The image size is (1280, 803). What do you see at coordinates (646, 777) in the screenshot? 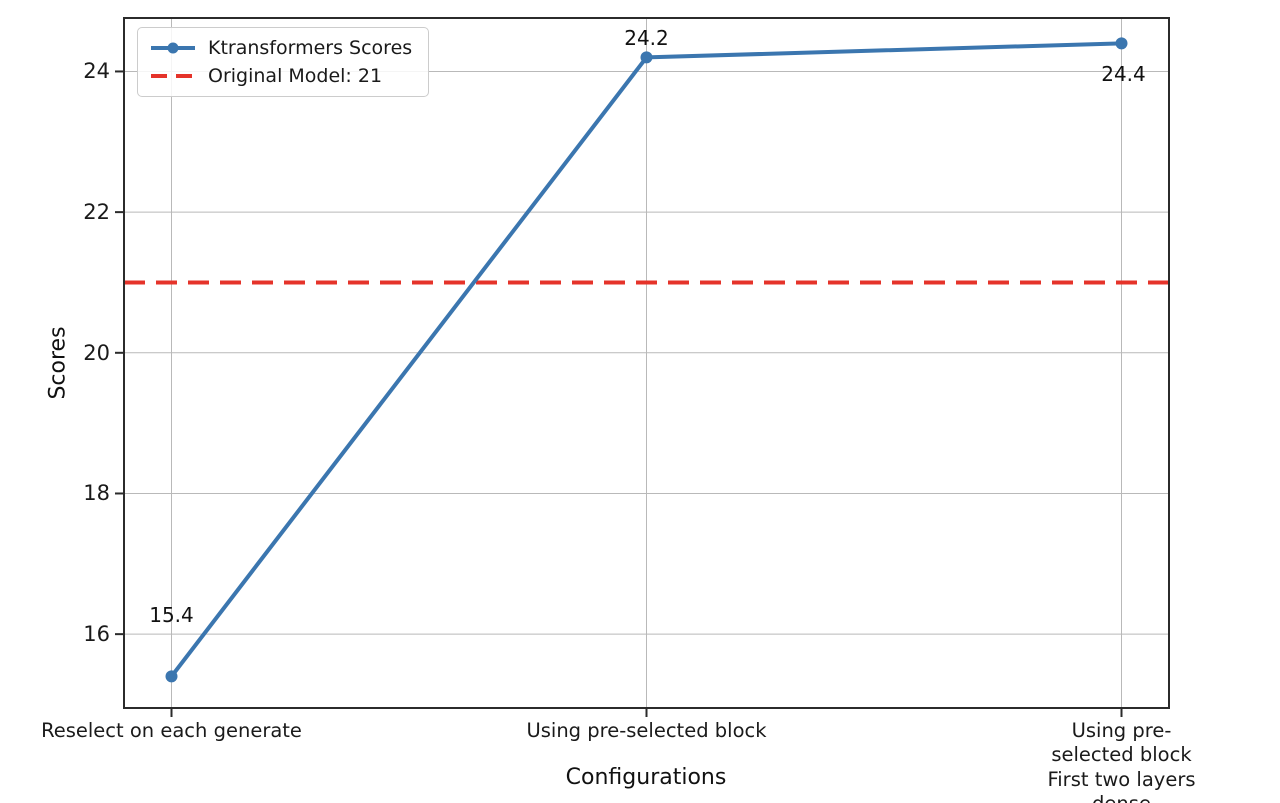
I see `x-axis-label: Configurations` at bounding box center [646, 777].